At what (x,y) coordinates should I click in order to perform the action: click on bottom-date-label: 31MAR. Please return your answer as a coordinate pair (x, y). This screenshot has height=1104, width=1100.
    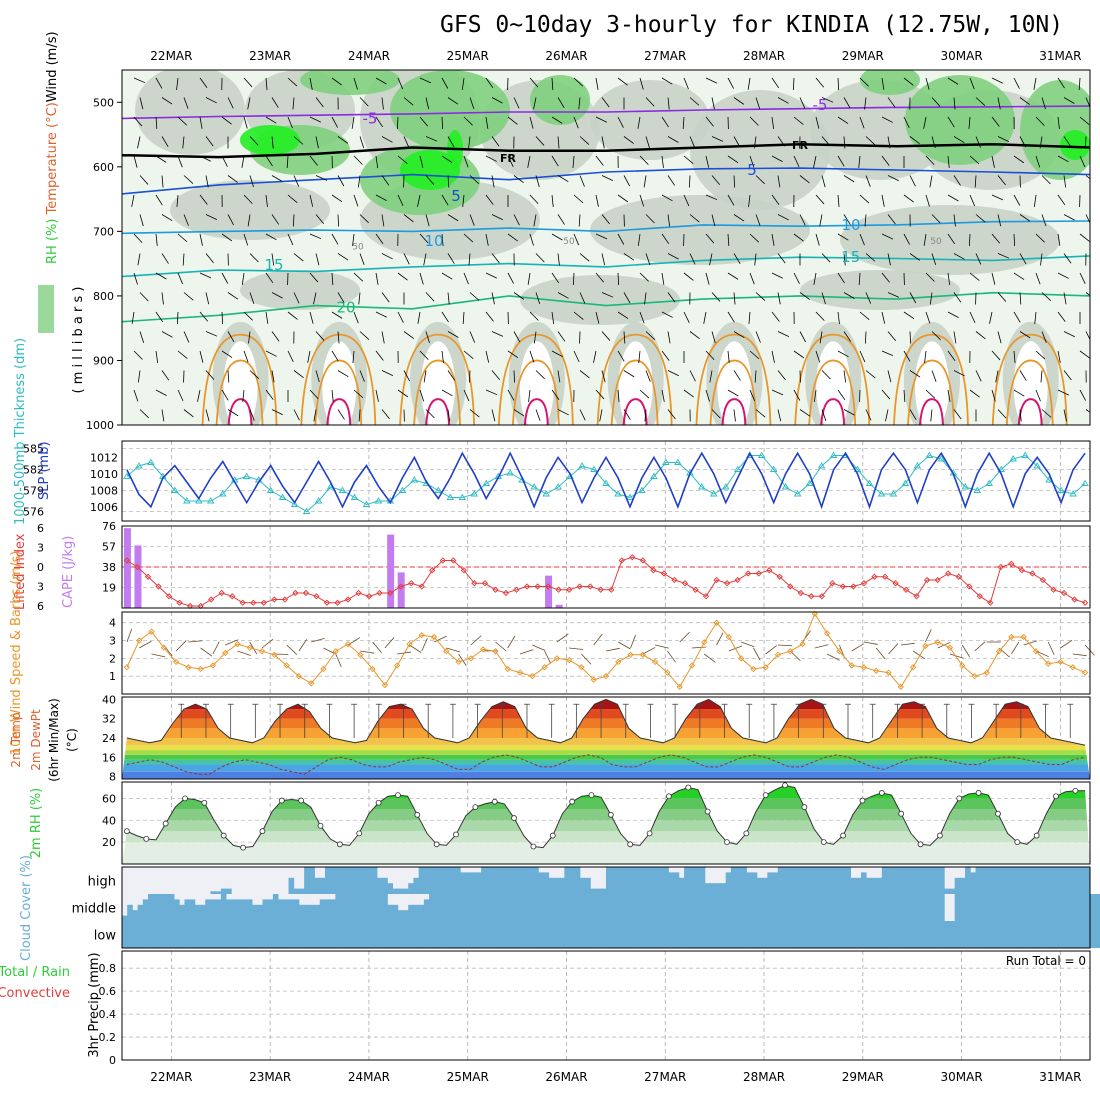
    Looking at the image, I should click on (1060, 1077).